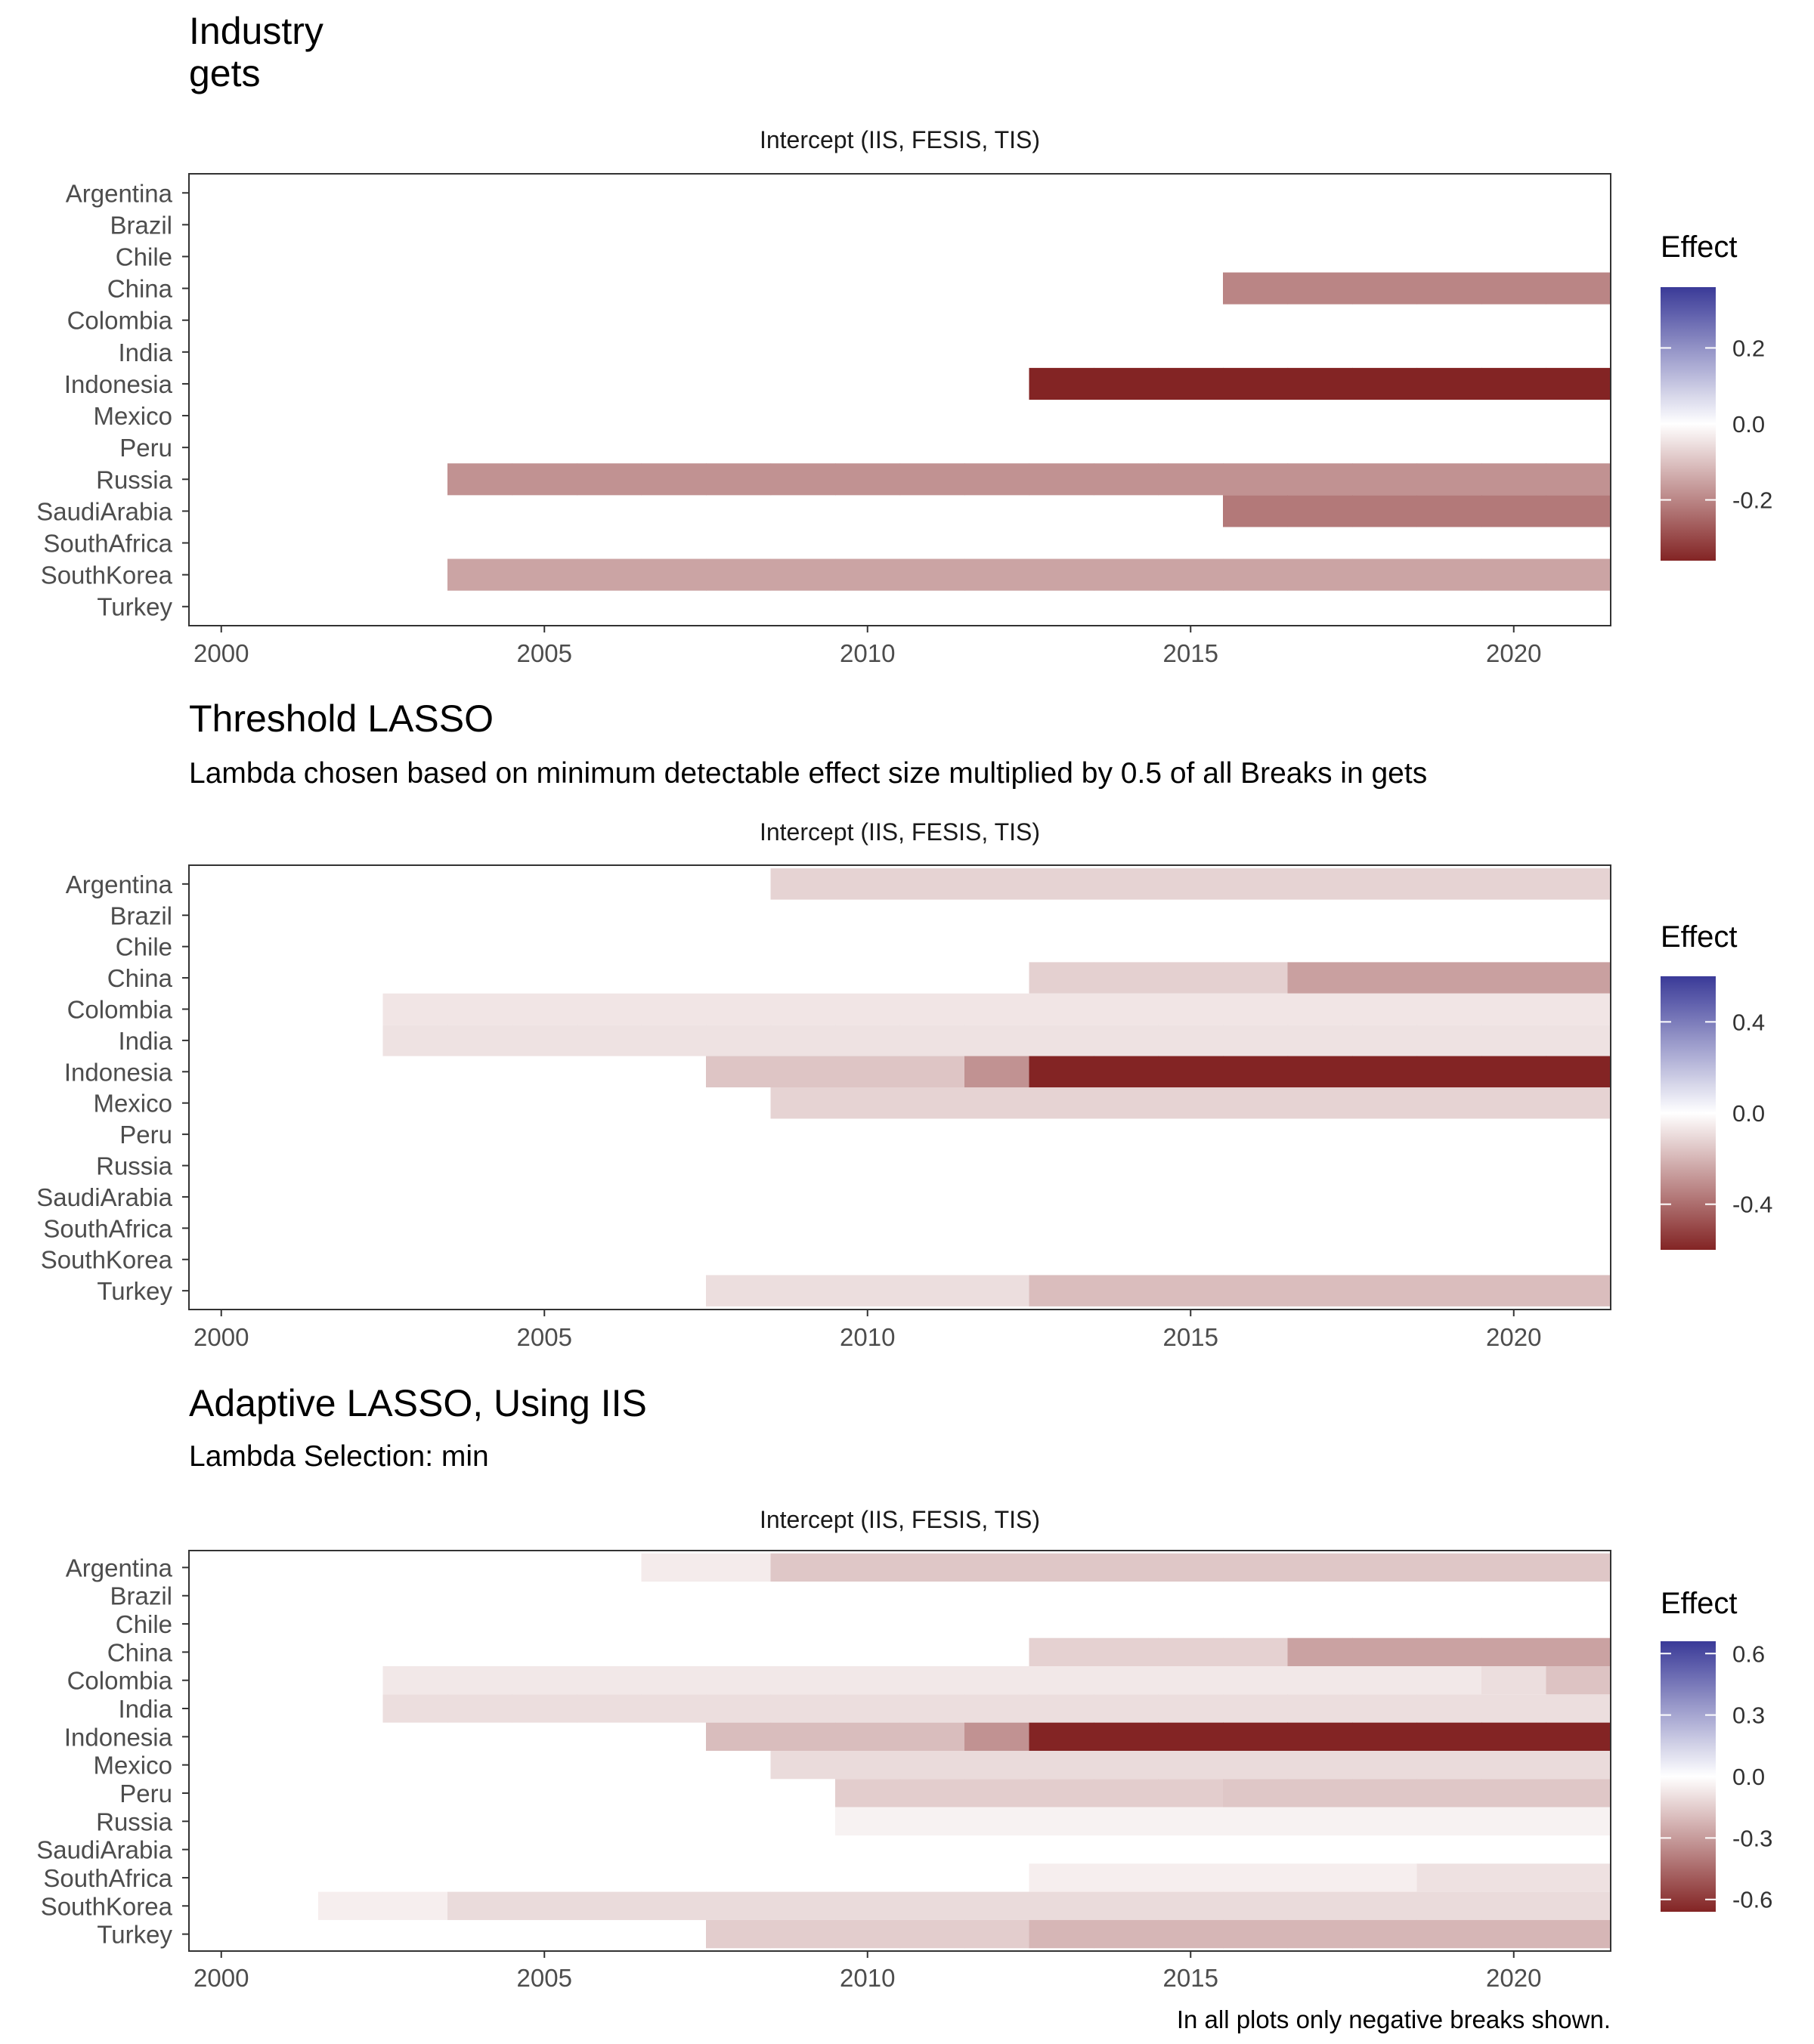  Describe the element at coordinates (1385, 1765) in the screenshot. I see `tile-mexico-2018` at that location.